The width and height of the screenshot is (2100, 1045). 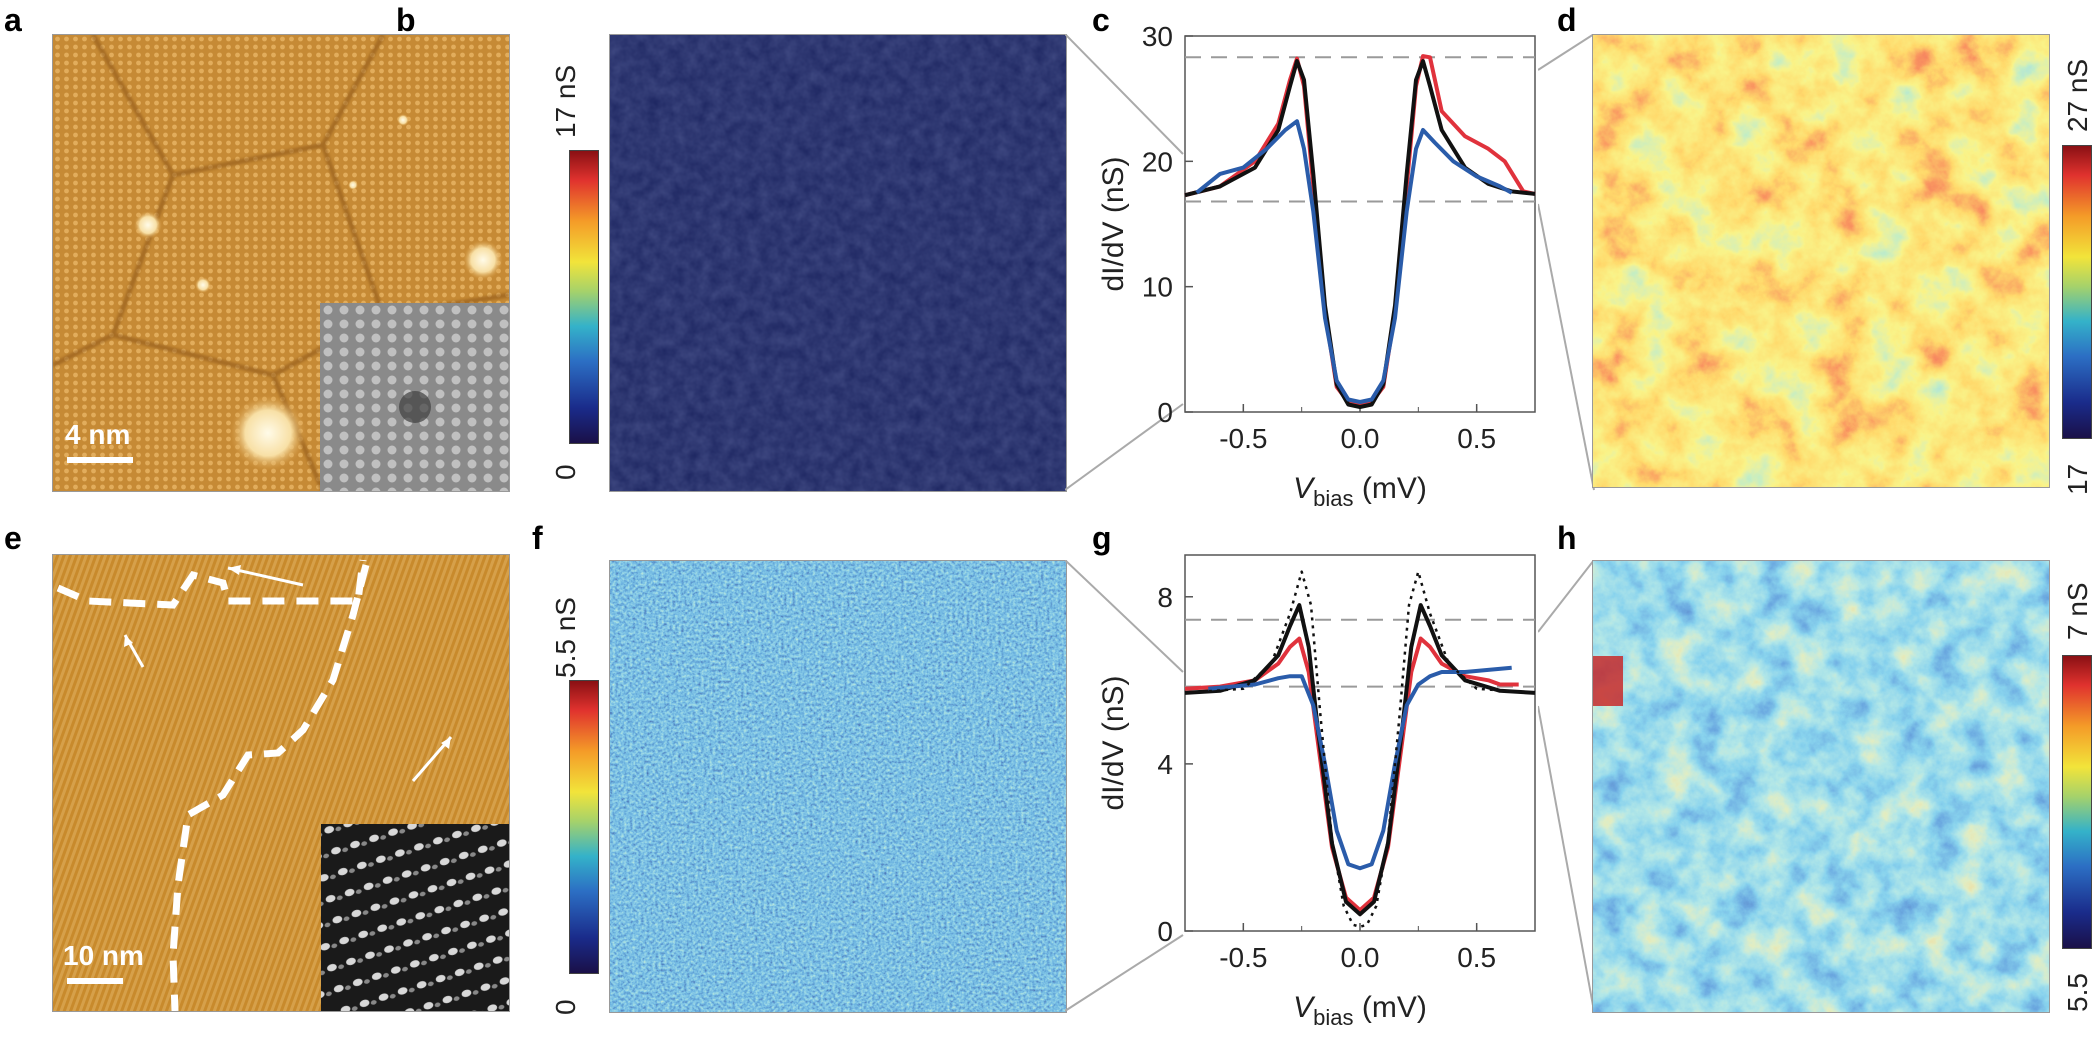 I want to click on connector-b-c, so click(x=1124, y=262).